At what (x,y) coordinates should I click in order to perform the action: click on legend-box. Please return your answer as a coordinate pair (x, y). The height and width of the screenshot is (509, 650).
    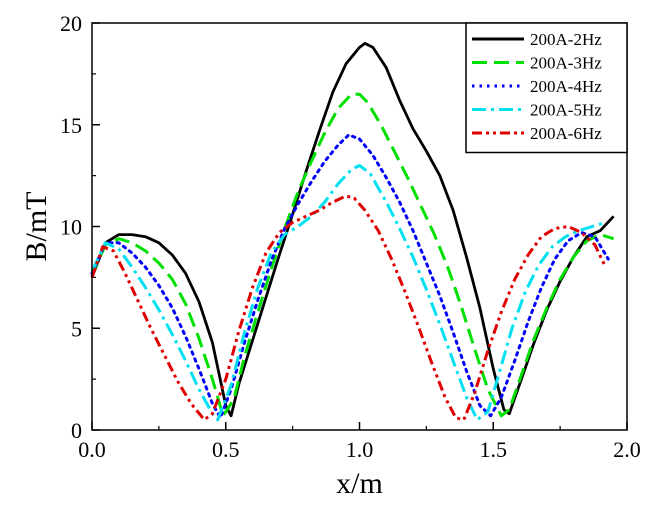
    Looking at the image, I should click on (546, 88).